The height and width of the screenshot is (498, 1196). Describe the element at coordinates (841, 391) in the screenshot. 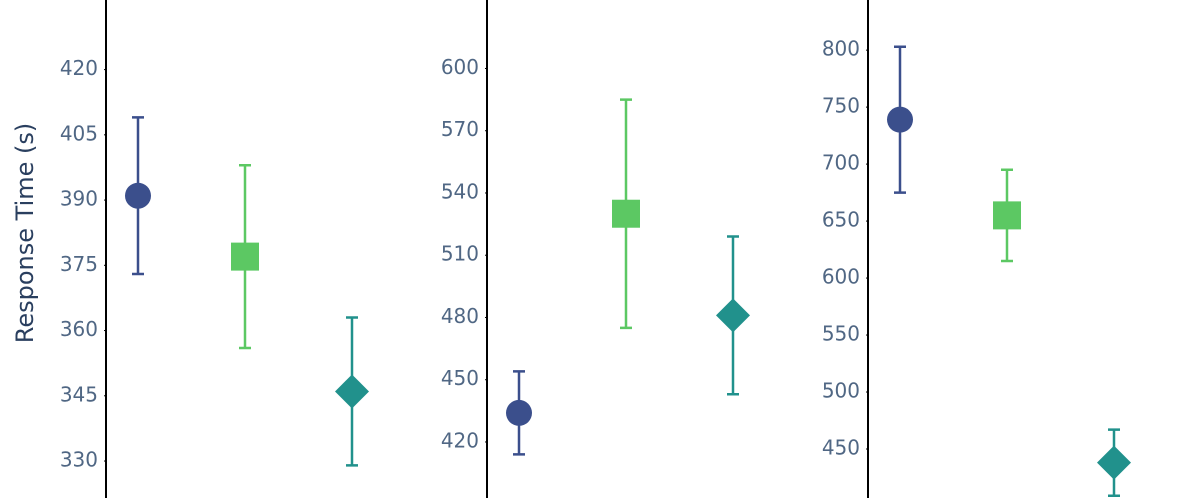

I see `y-tick-label: 500` at that location.